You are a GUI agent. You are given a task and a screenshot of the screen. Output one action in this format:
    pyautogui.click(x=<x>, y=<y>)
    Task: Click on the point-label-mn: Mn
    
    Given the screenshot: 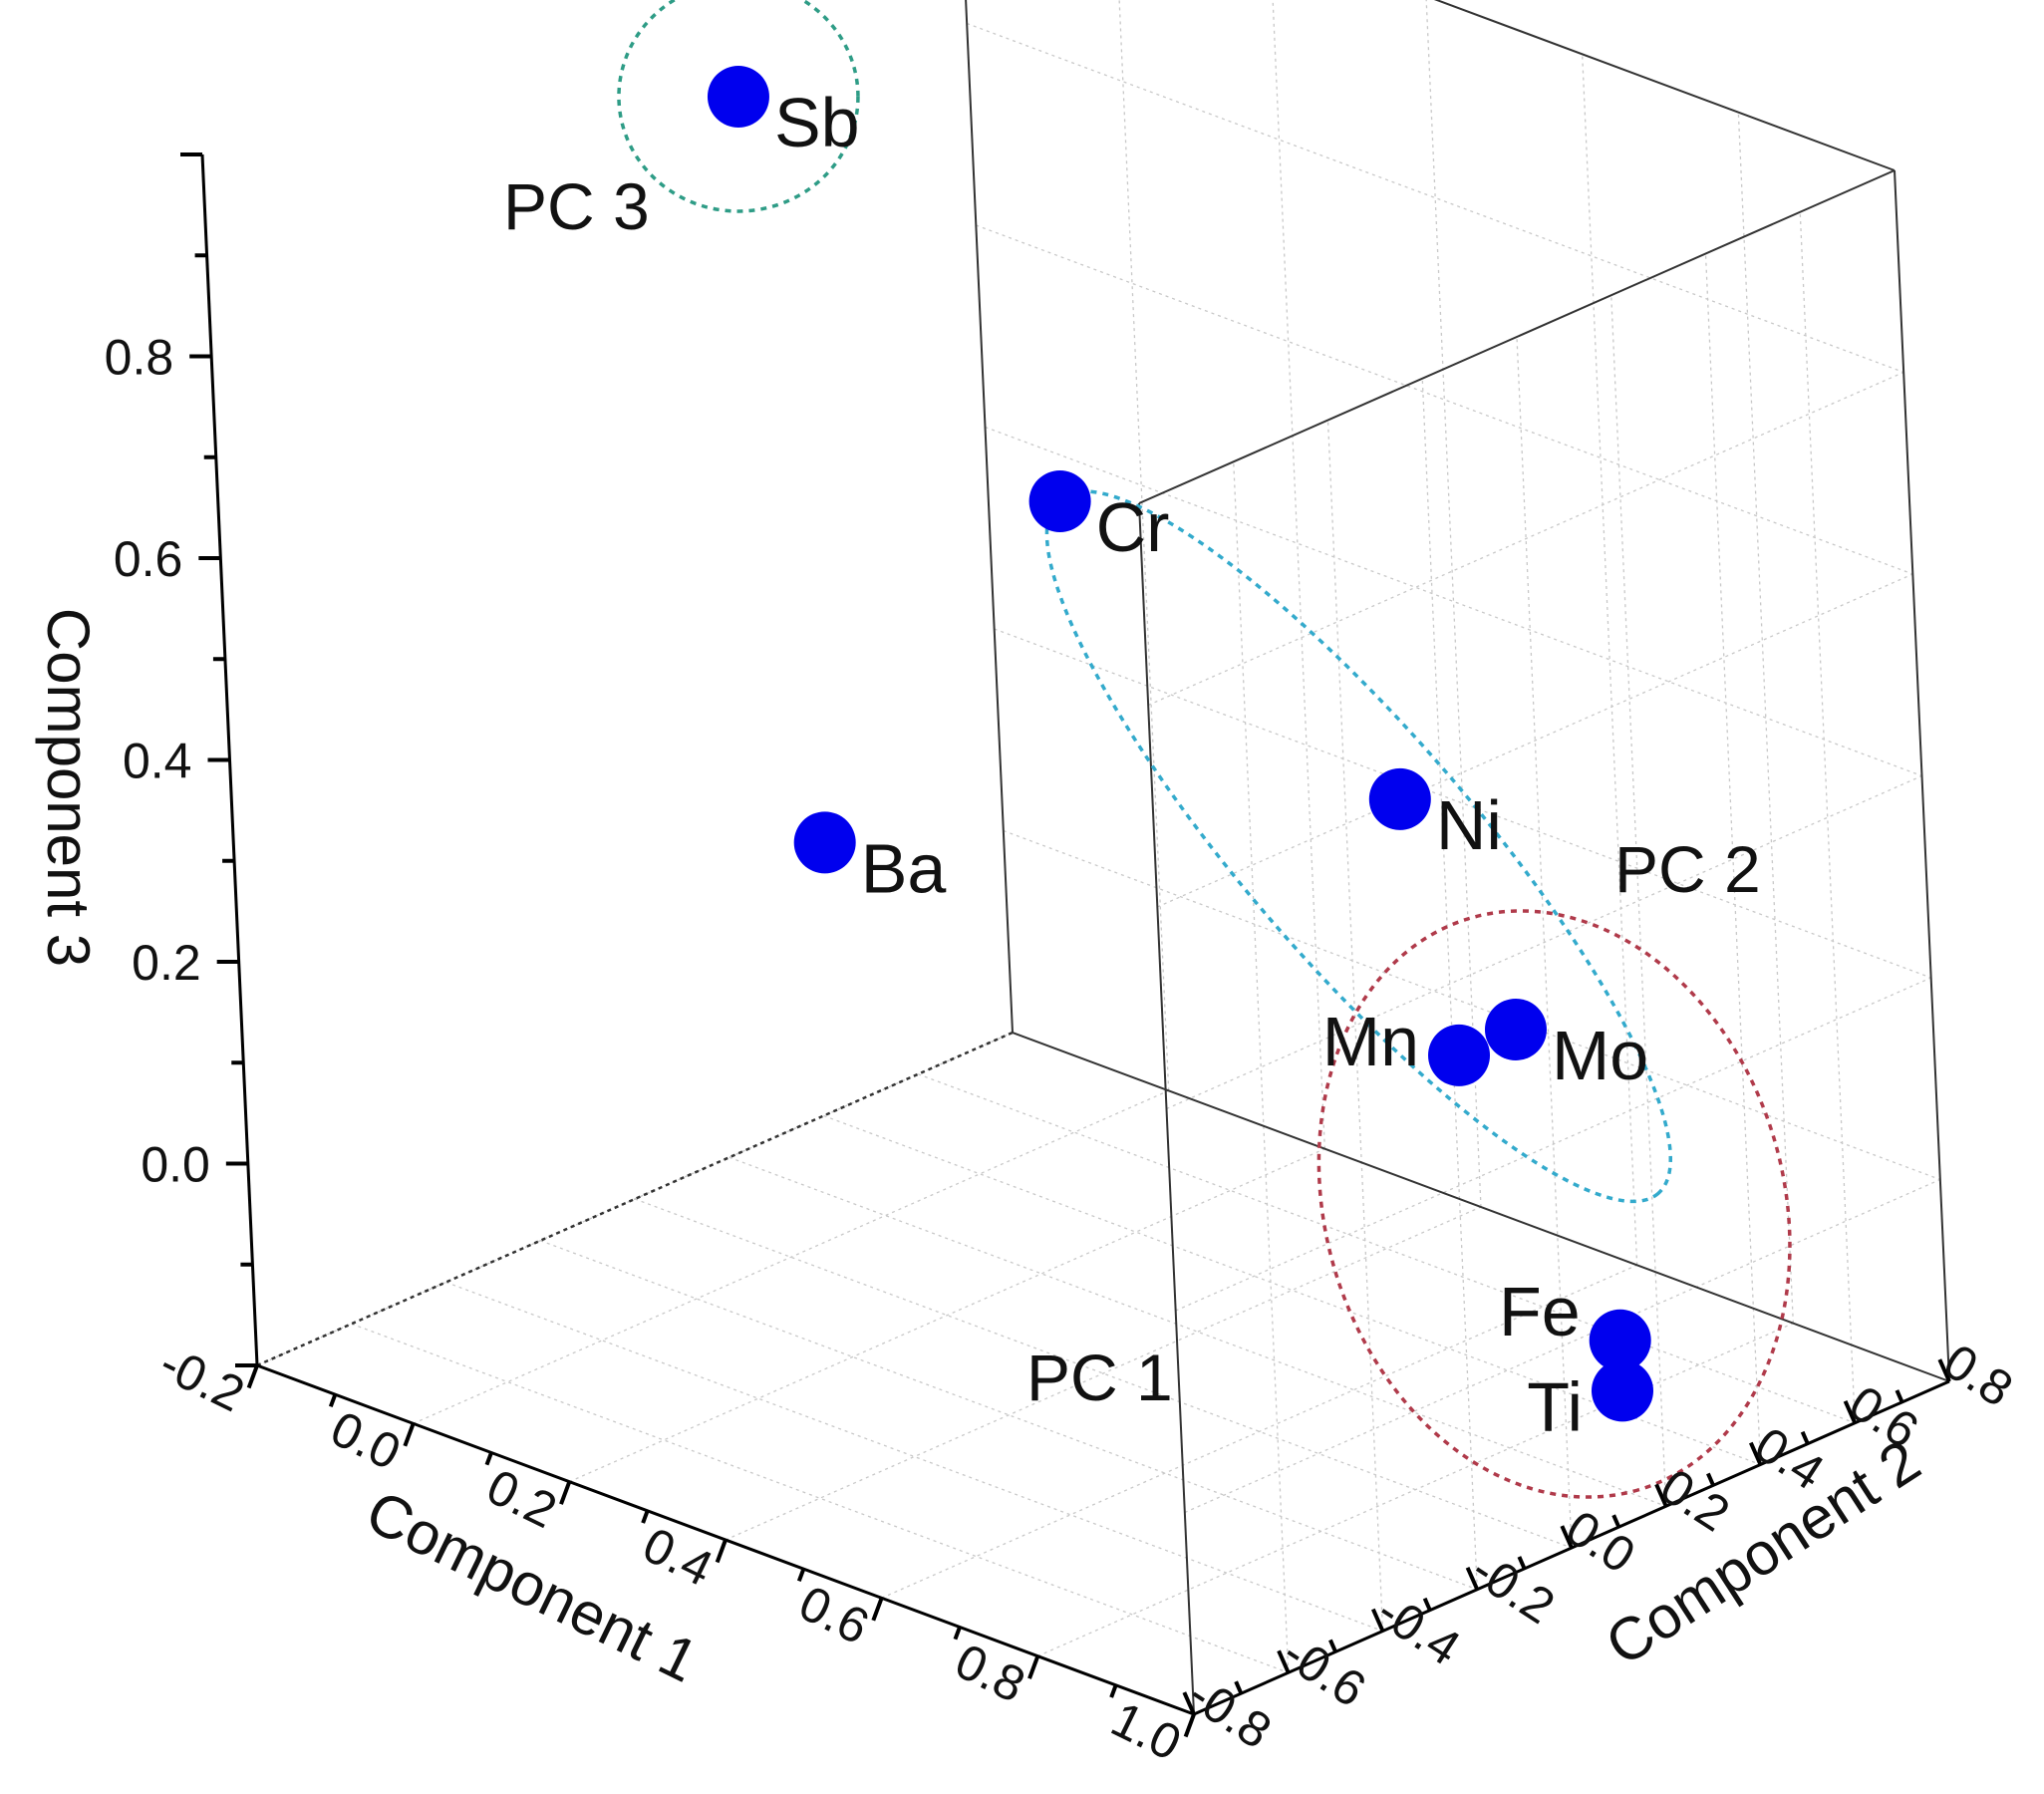 What is the action you would take?
    pyautogui.click(x=1370, y=1041)
    